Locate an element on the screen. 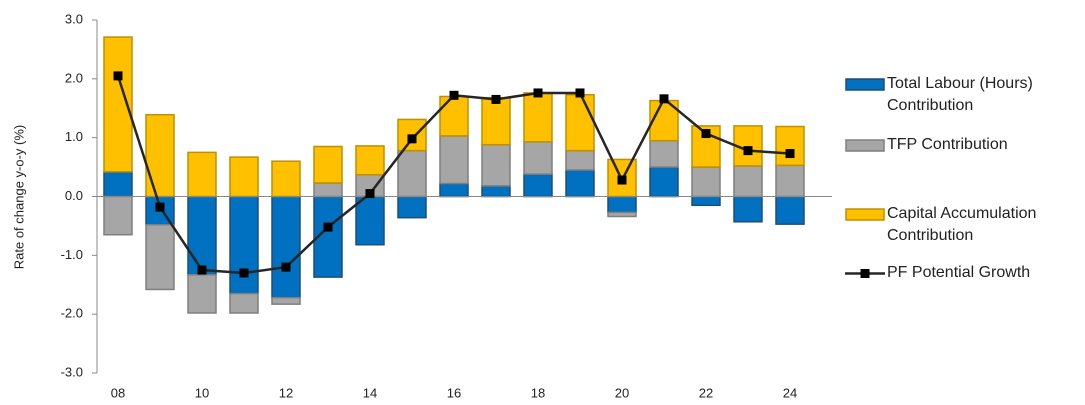  legend-marker is located at coordinates (865, 273).